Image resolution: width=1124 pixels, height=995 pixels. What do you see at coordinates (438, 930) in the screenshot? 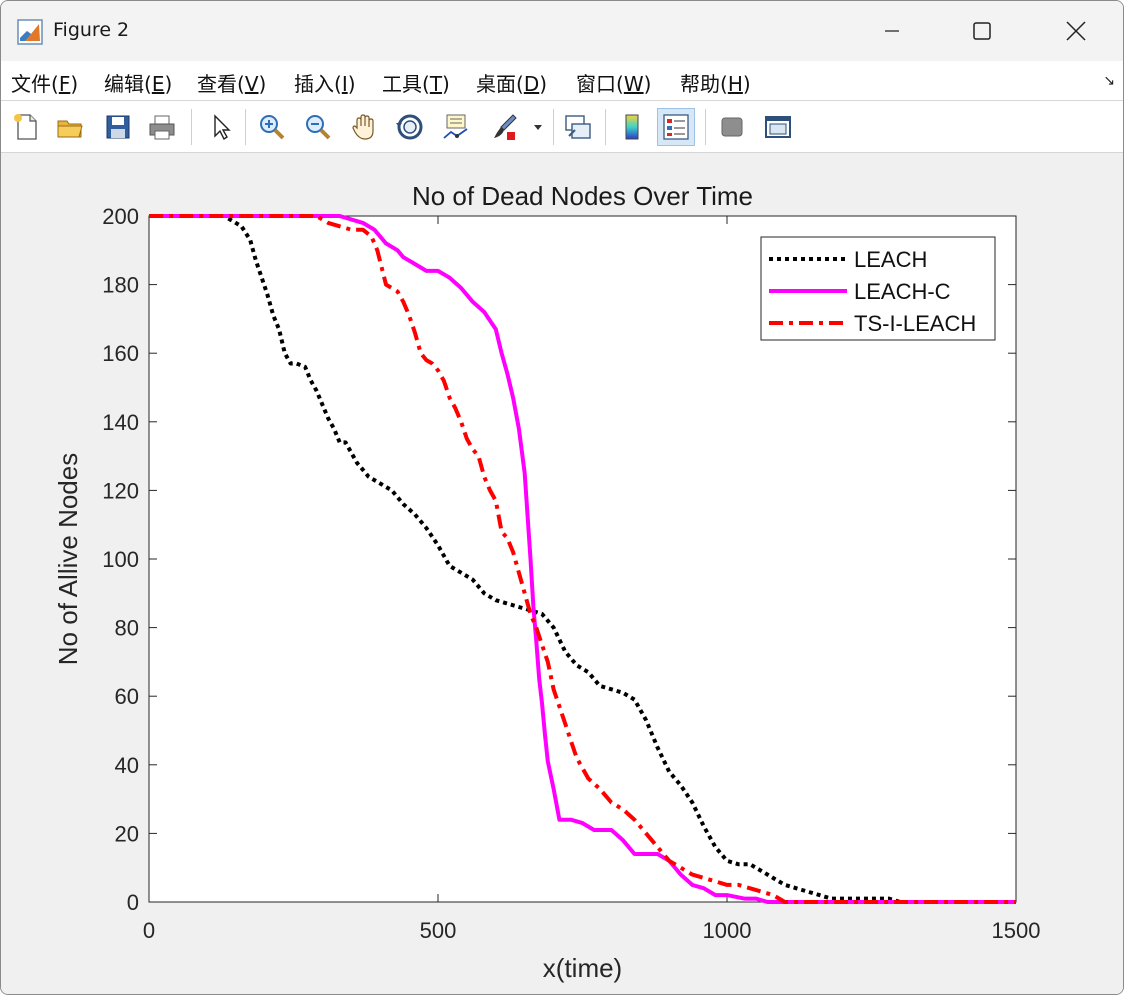
I see `x-tick-label: 500` at bounding box center [438, 930].